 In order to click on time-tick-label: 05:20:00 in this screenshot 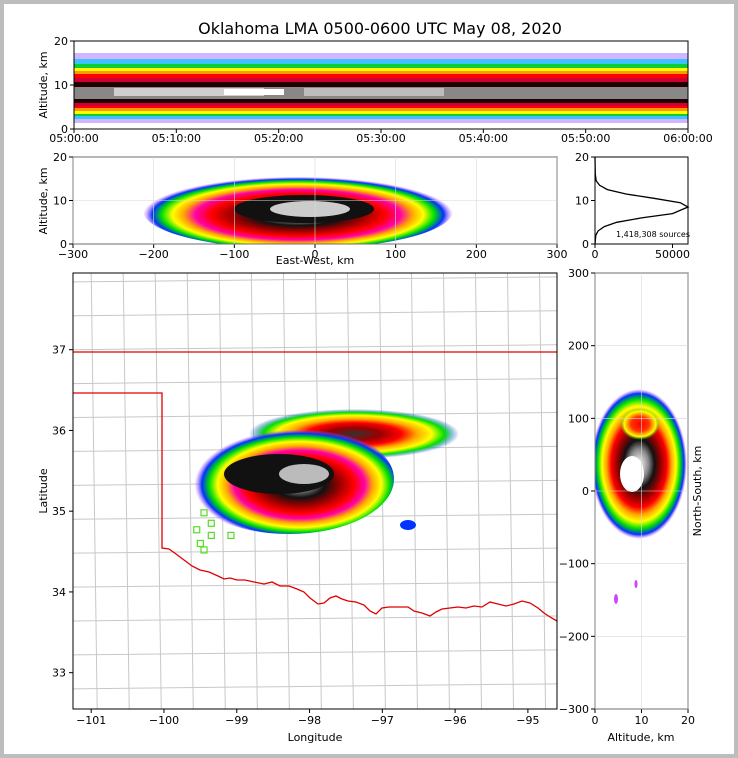, I will do `click(278, 138)`.